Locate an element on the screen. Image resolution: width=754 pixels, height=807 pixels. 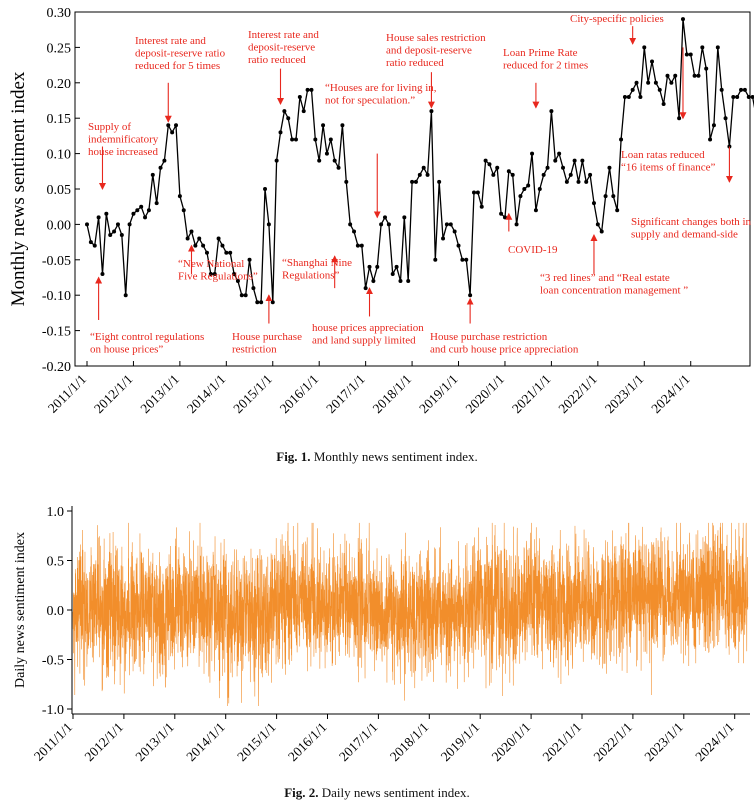
x-tick-label: 2017/1/1 is located at coordinates (358, 742).